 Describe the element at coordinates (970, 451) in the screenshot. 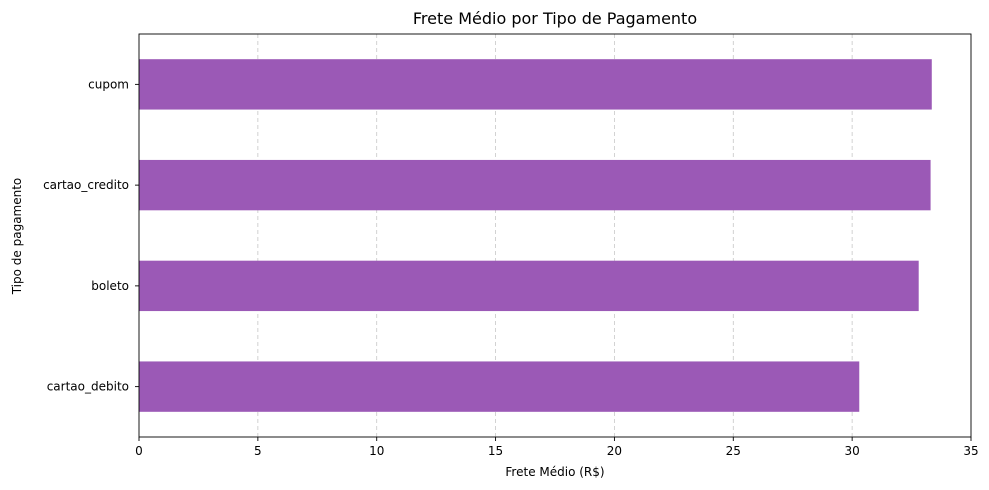

I see `x-tick-label: 35` at that location.